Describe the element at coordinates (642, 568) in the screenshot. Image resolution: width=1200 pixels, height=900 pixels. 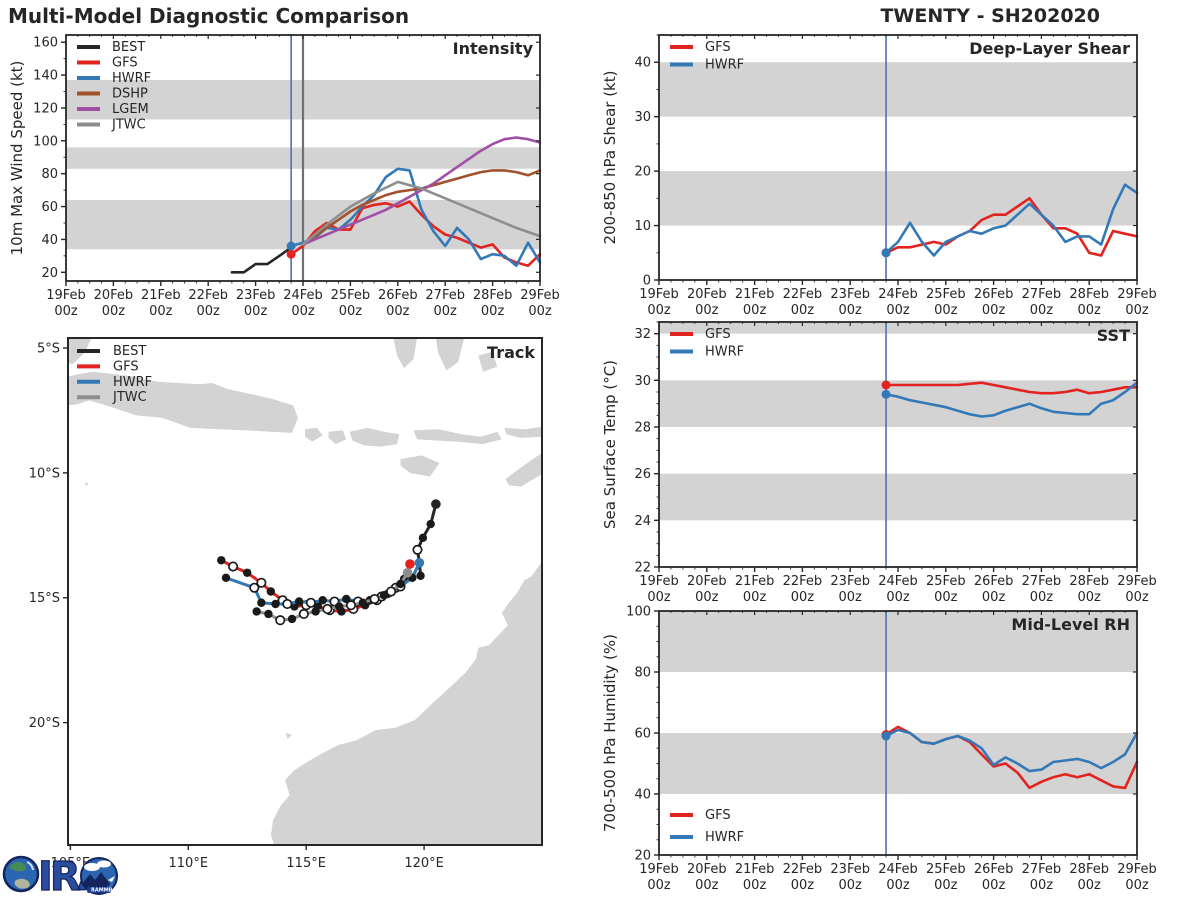
I see `y-tick-label: 22` at that location.